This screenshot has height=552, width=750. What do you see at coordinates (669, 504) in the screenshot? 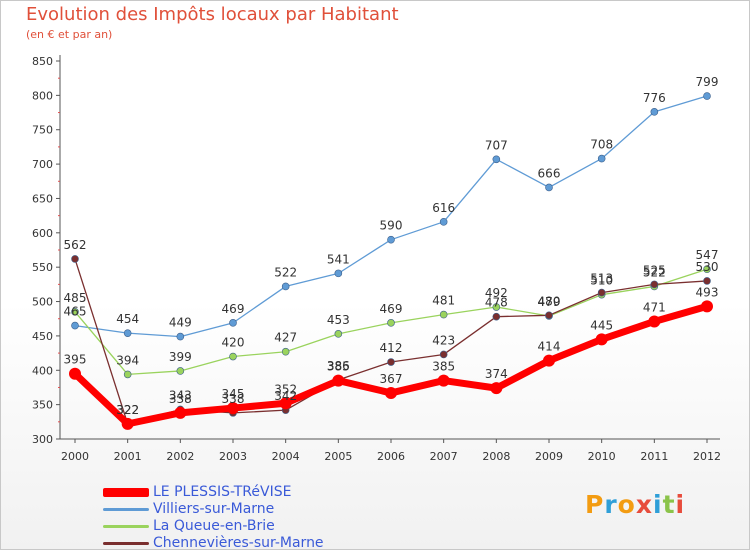
I see `logo-letter: t` at bounding box center [669, 504].